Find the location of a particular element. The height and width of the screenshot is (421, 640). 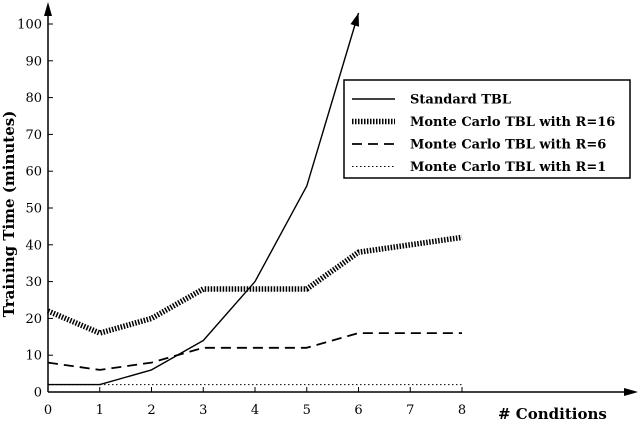

y-axis-title: Training Time (minutes) is located at coordinates (9, 214).